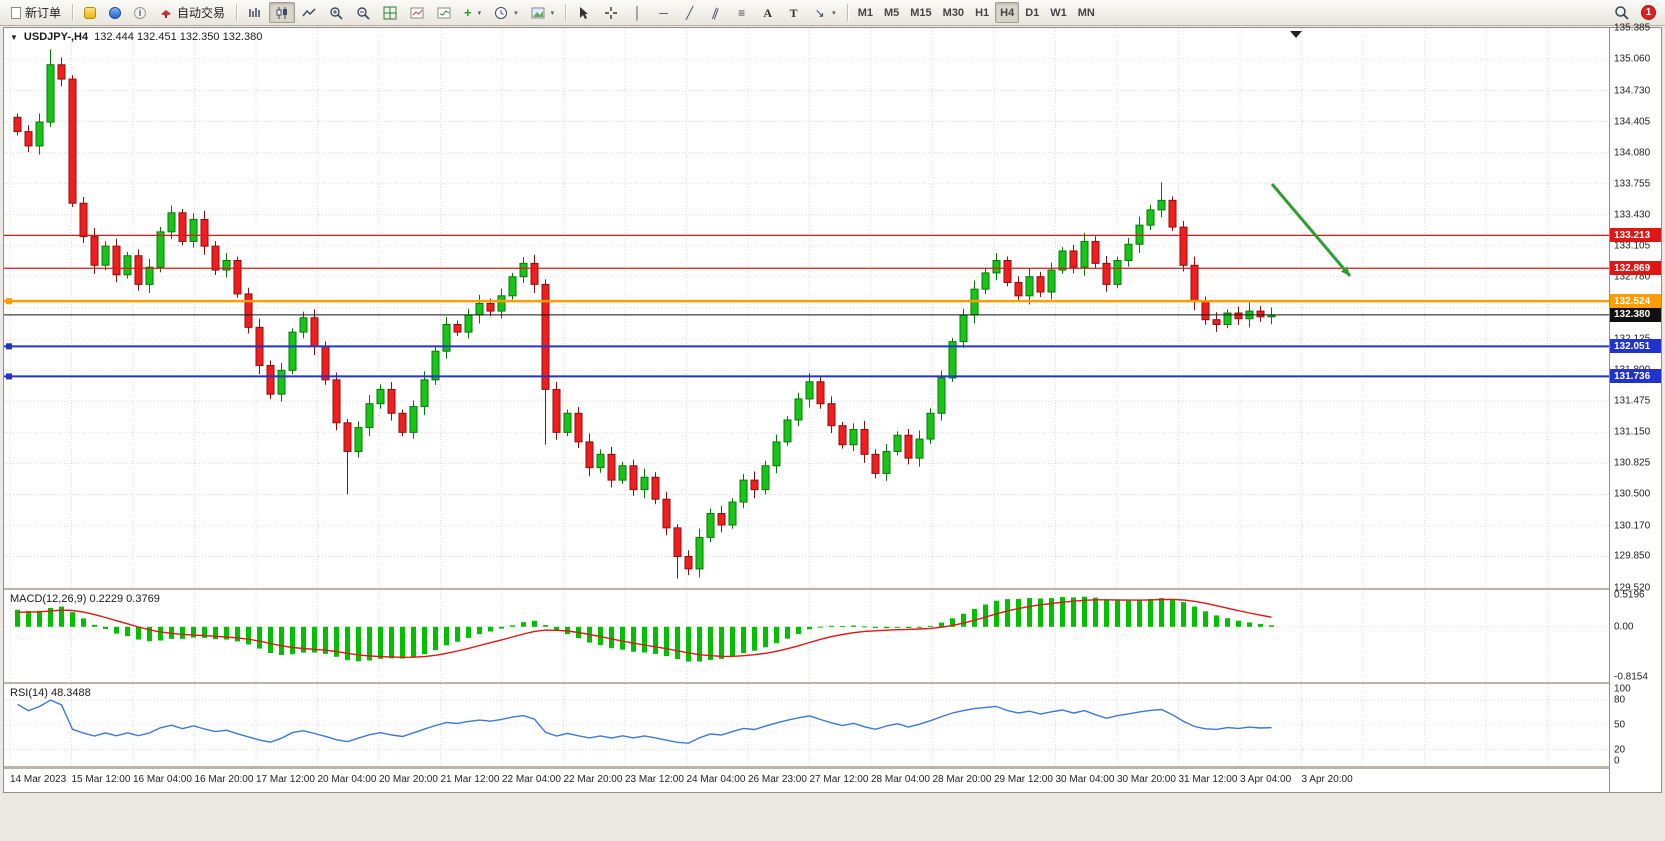 Image resolution: width=1665 pixels, height=841 pixels. I want to click on search-icon, so click(1622, 13).